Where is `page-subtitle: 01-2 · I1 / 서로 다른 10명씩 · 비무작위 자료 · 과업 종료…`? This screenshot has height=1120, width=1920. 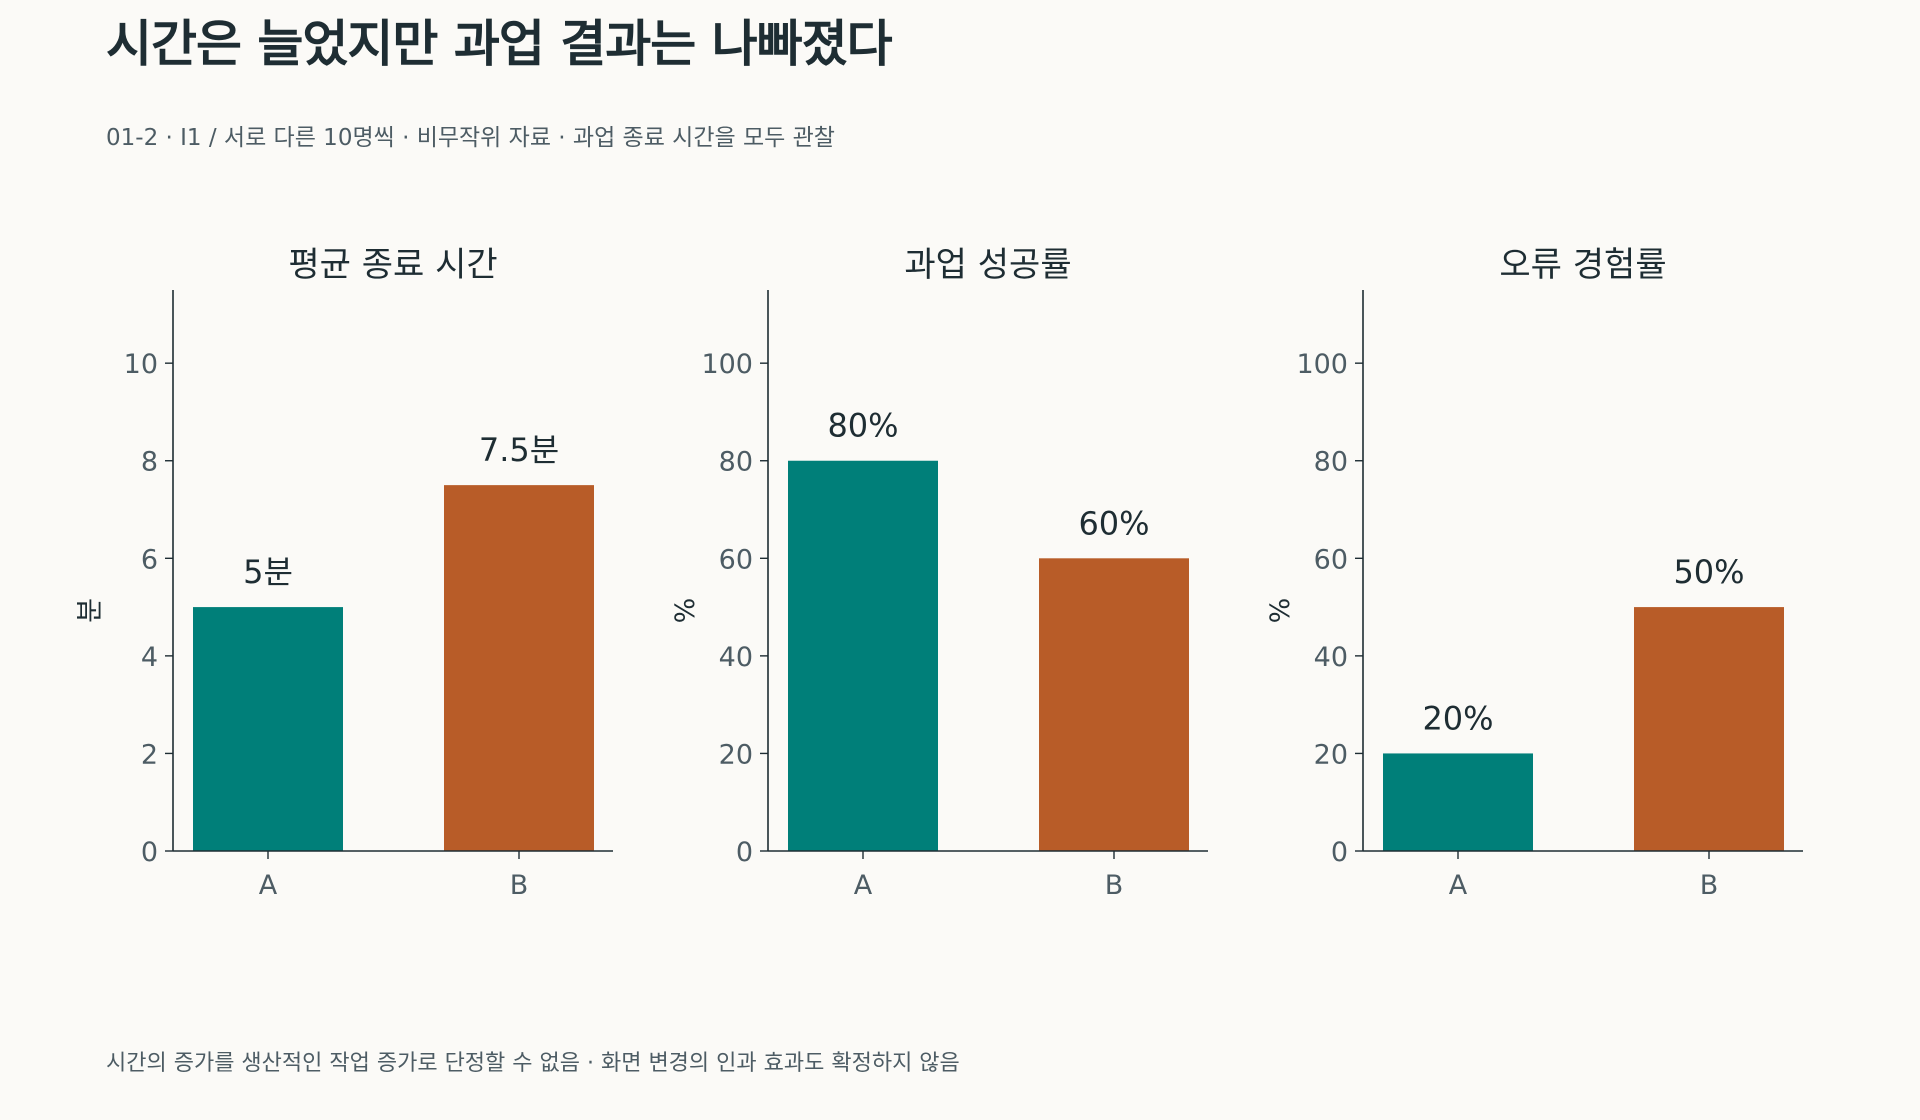 page-subtitle: 01-2 · I1 / 서로 다른 10명씩 · 비무작위 자료 · 과업 종료… is located at coordinates (470, 138).